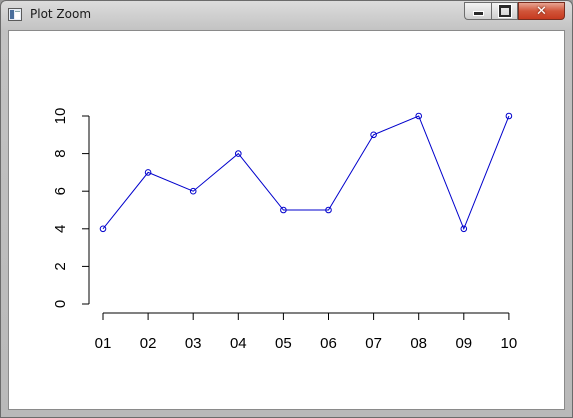 Image resolution: width=573 pixels, height=418 pixels. Describe the element at coordinates (60, 191) in the screenshot. I see `y-tick-label: 6` at that location.